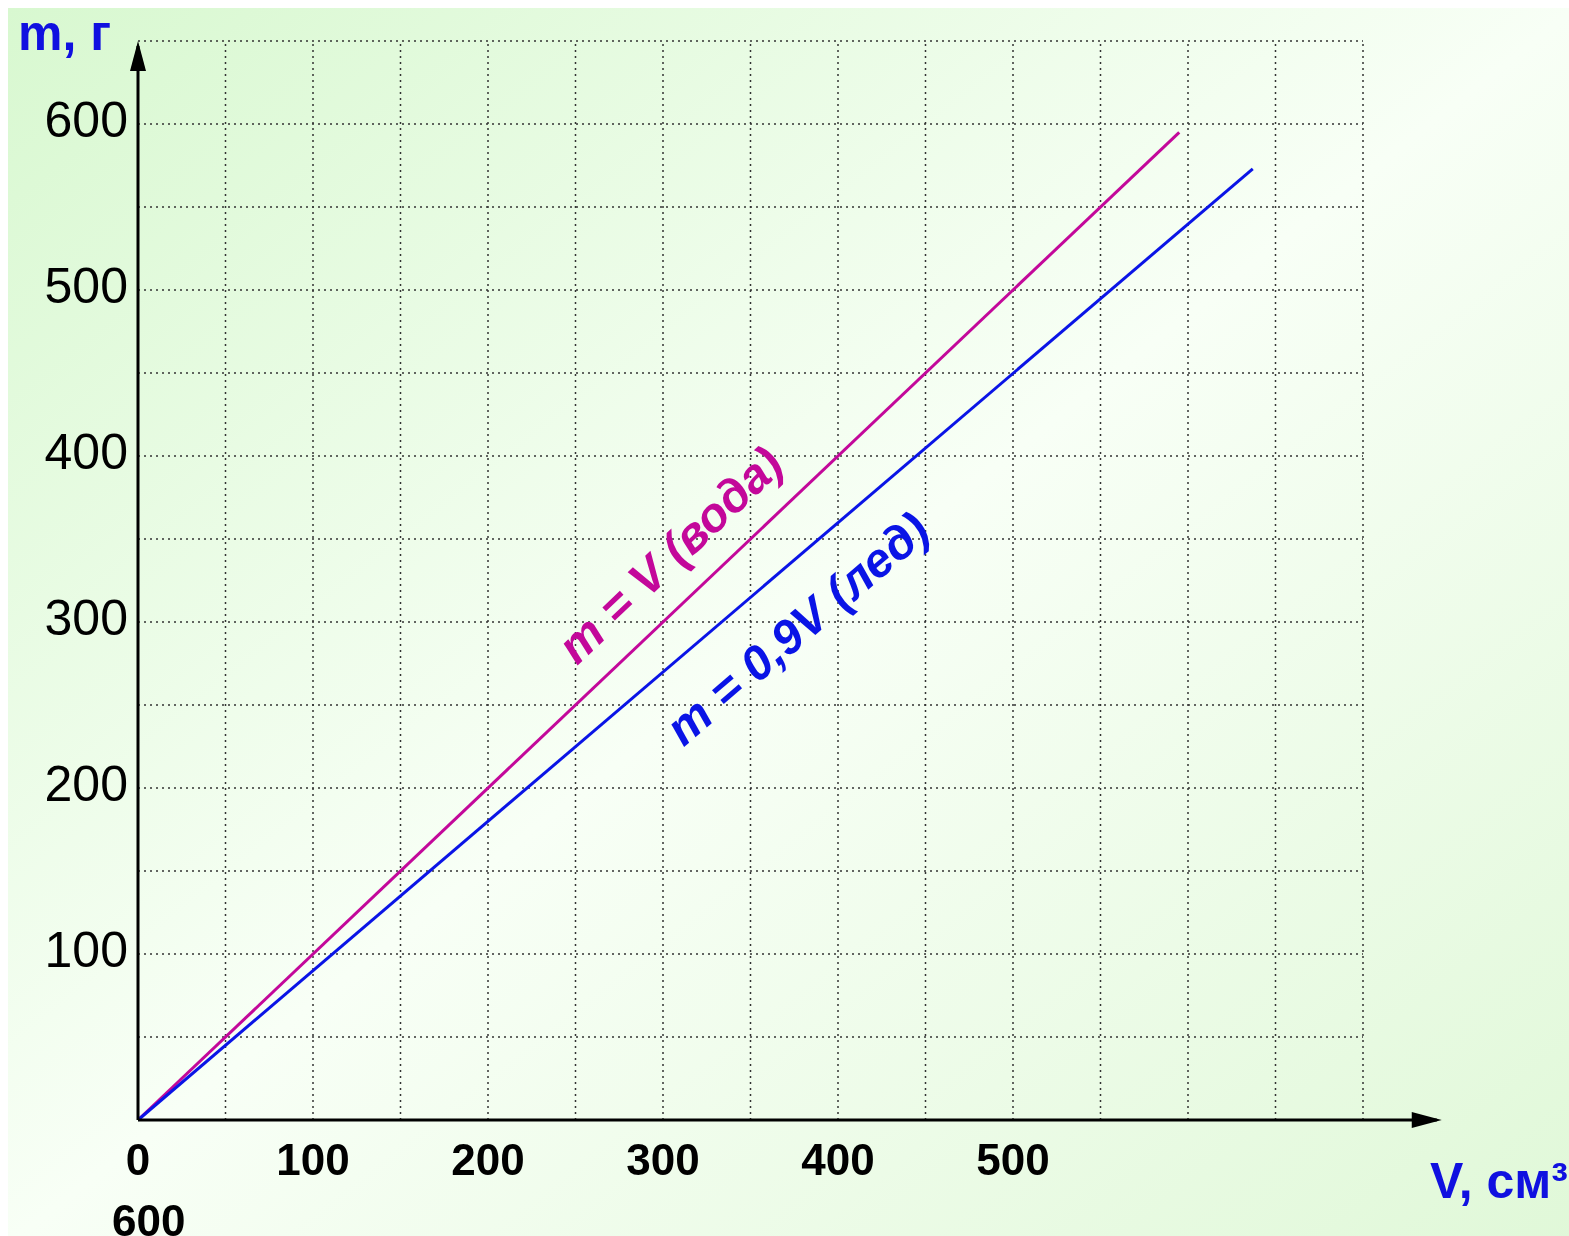  I want to click on y-tick-label: 600, so click(86, 120).